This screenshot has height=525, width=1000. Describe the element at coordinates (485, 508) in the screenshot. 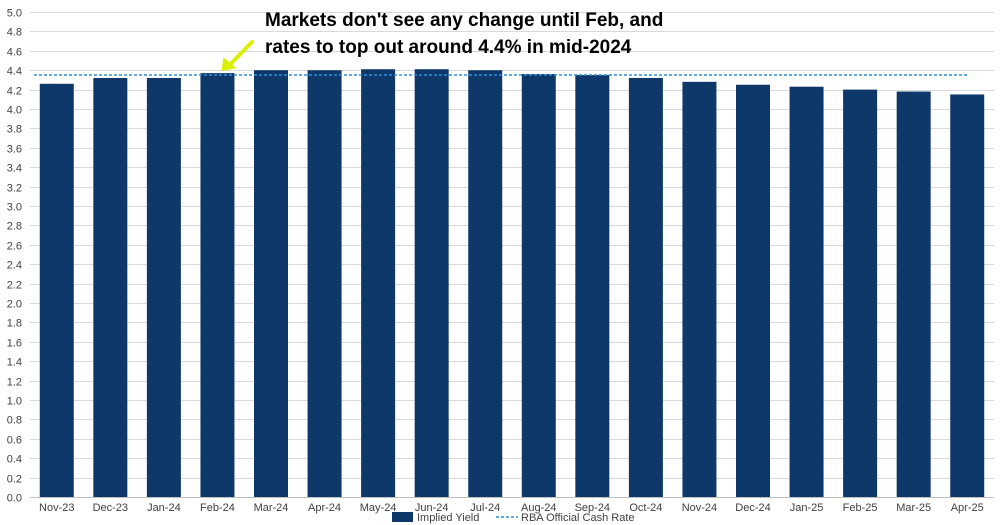

I see `x-tick-label: Jul-24` at that location.